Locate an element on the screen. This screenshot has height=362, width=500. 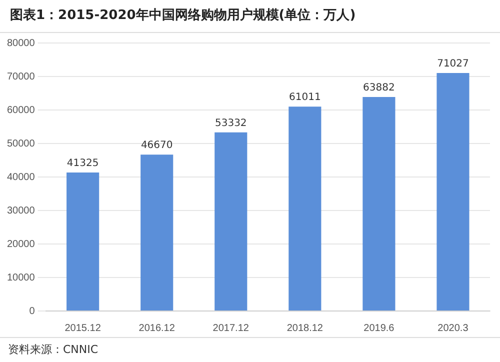
chart-title: 图表1：2015-2020年中国网络购物用户规模(单位：万人) is located at coordinates (250, 16).